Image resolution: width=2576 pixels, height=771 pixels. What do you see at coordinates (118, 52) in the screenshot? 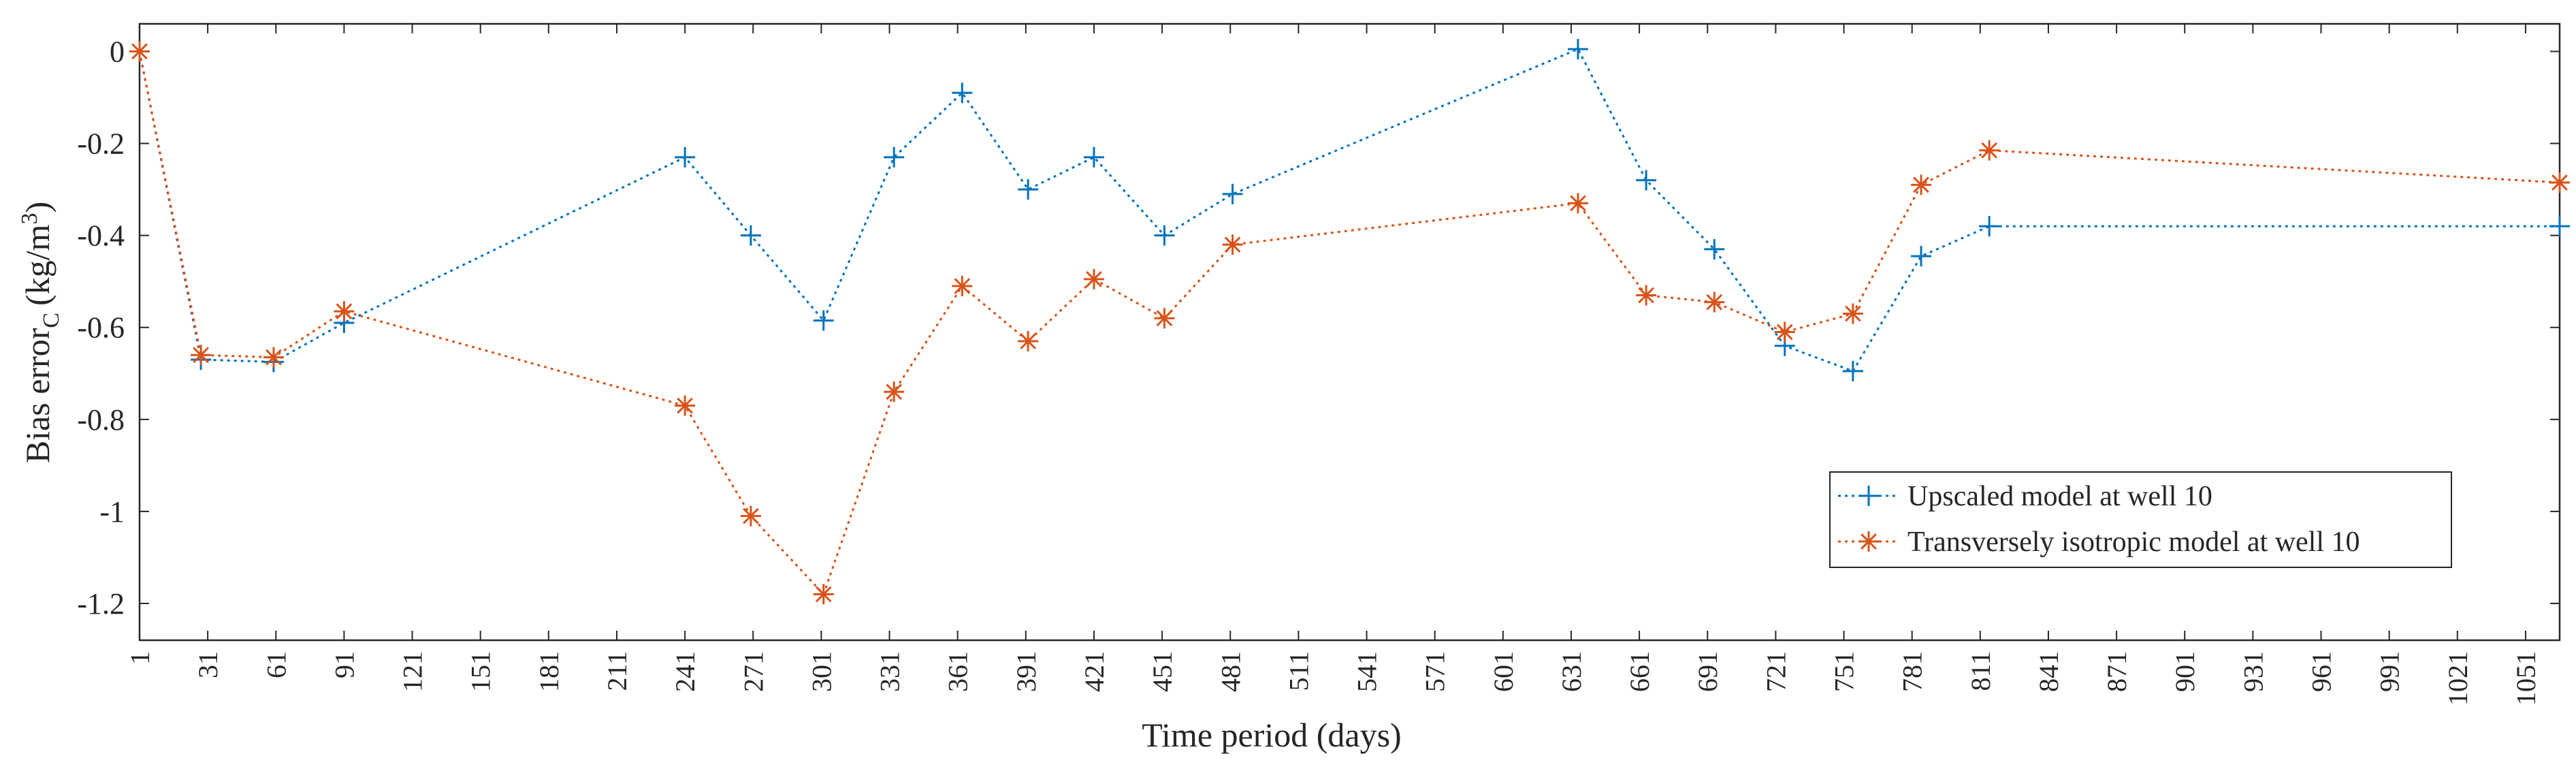
I see `y-tick-label: 0` at bounding box center [118, 52].